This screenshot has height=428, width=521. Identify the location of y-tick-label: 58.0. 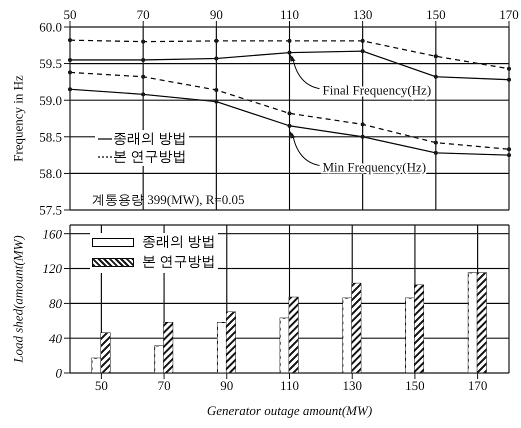
(50, 174).